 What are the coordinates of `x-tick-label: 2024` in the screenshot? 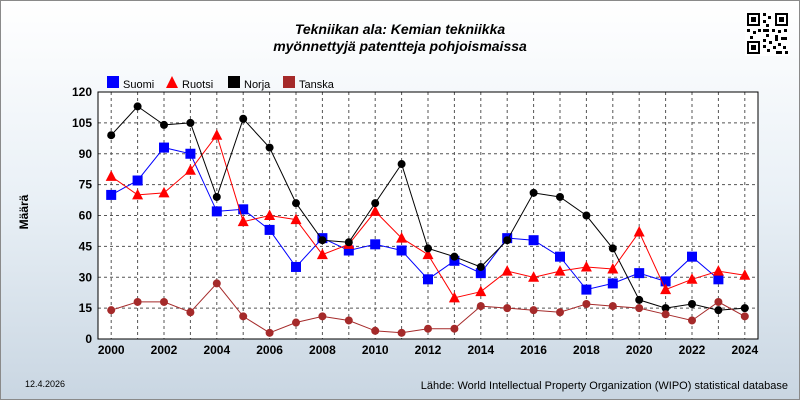 It's located at (744, 350).